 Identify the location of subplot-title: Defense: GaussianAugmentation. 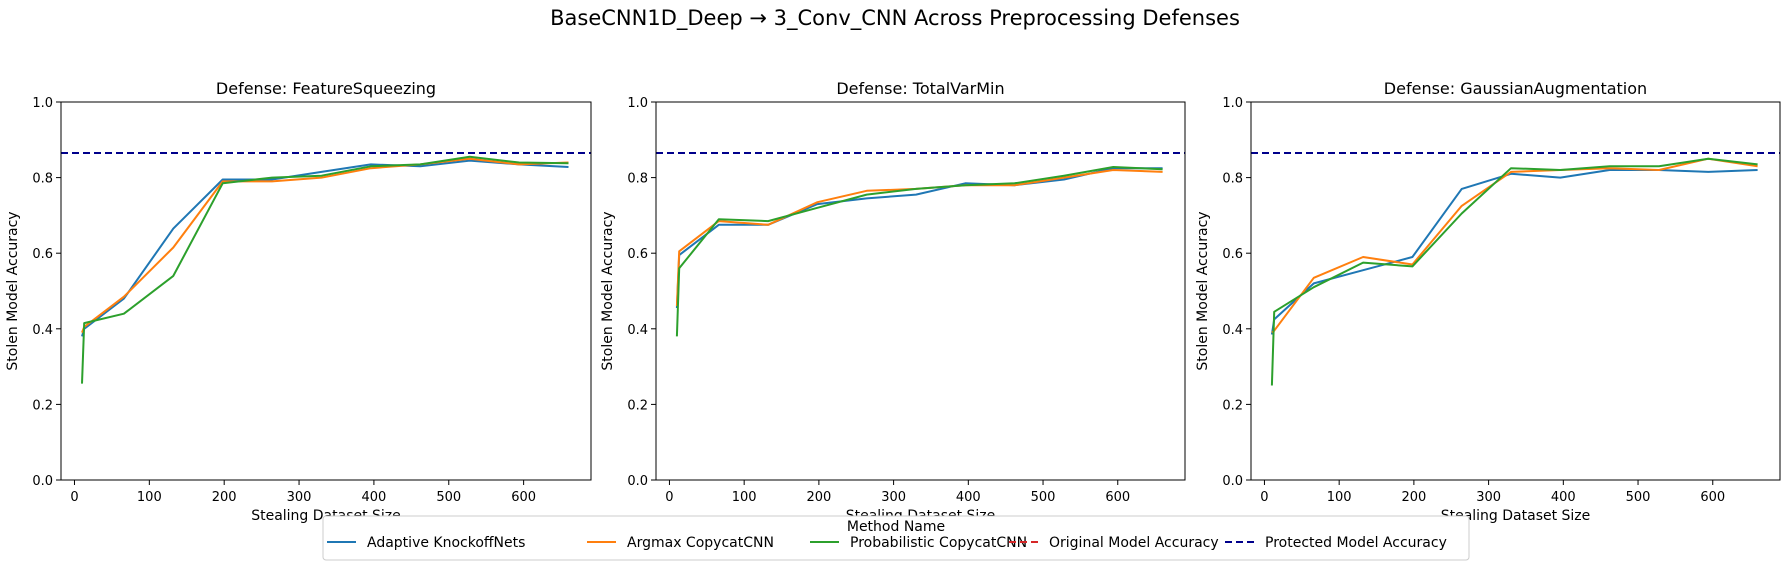
(1515, 88).